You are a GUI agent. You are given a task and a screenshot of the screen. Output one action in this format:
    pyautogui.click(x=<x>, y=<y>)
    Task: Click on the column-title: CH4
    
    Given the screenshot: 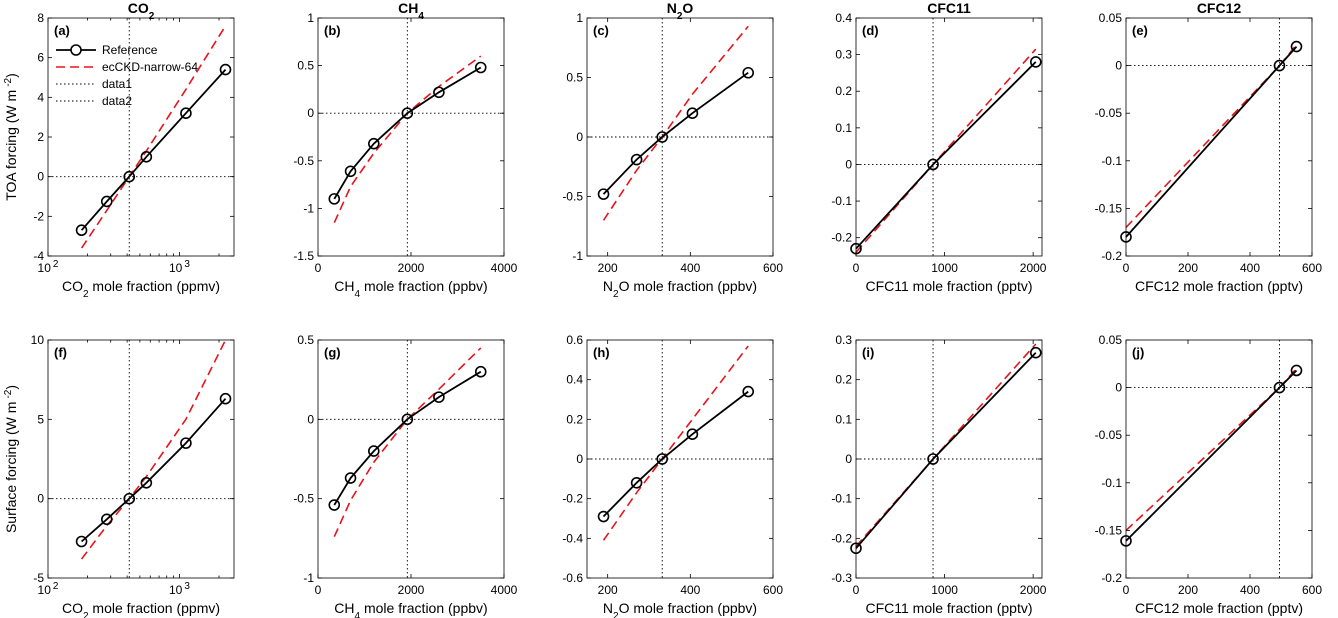 What is the action you would take?
    pyautogui.click(x=411, y=11)
    